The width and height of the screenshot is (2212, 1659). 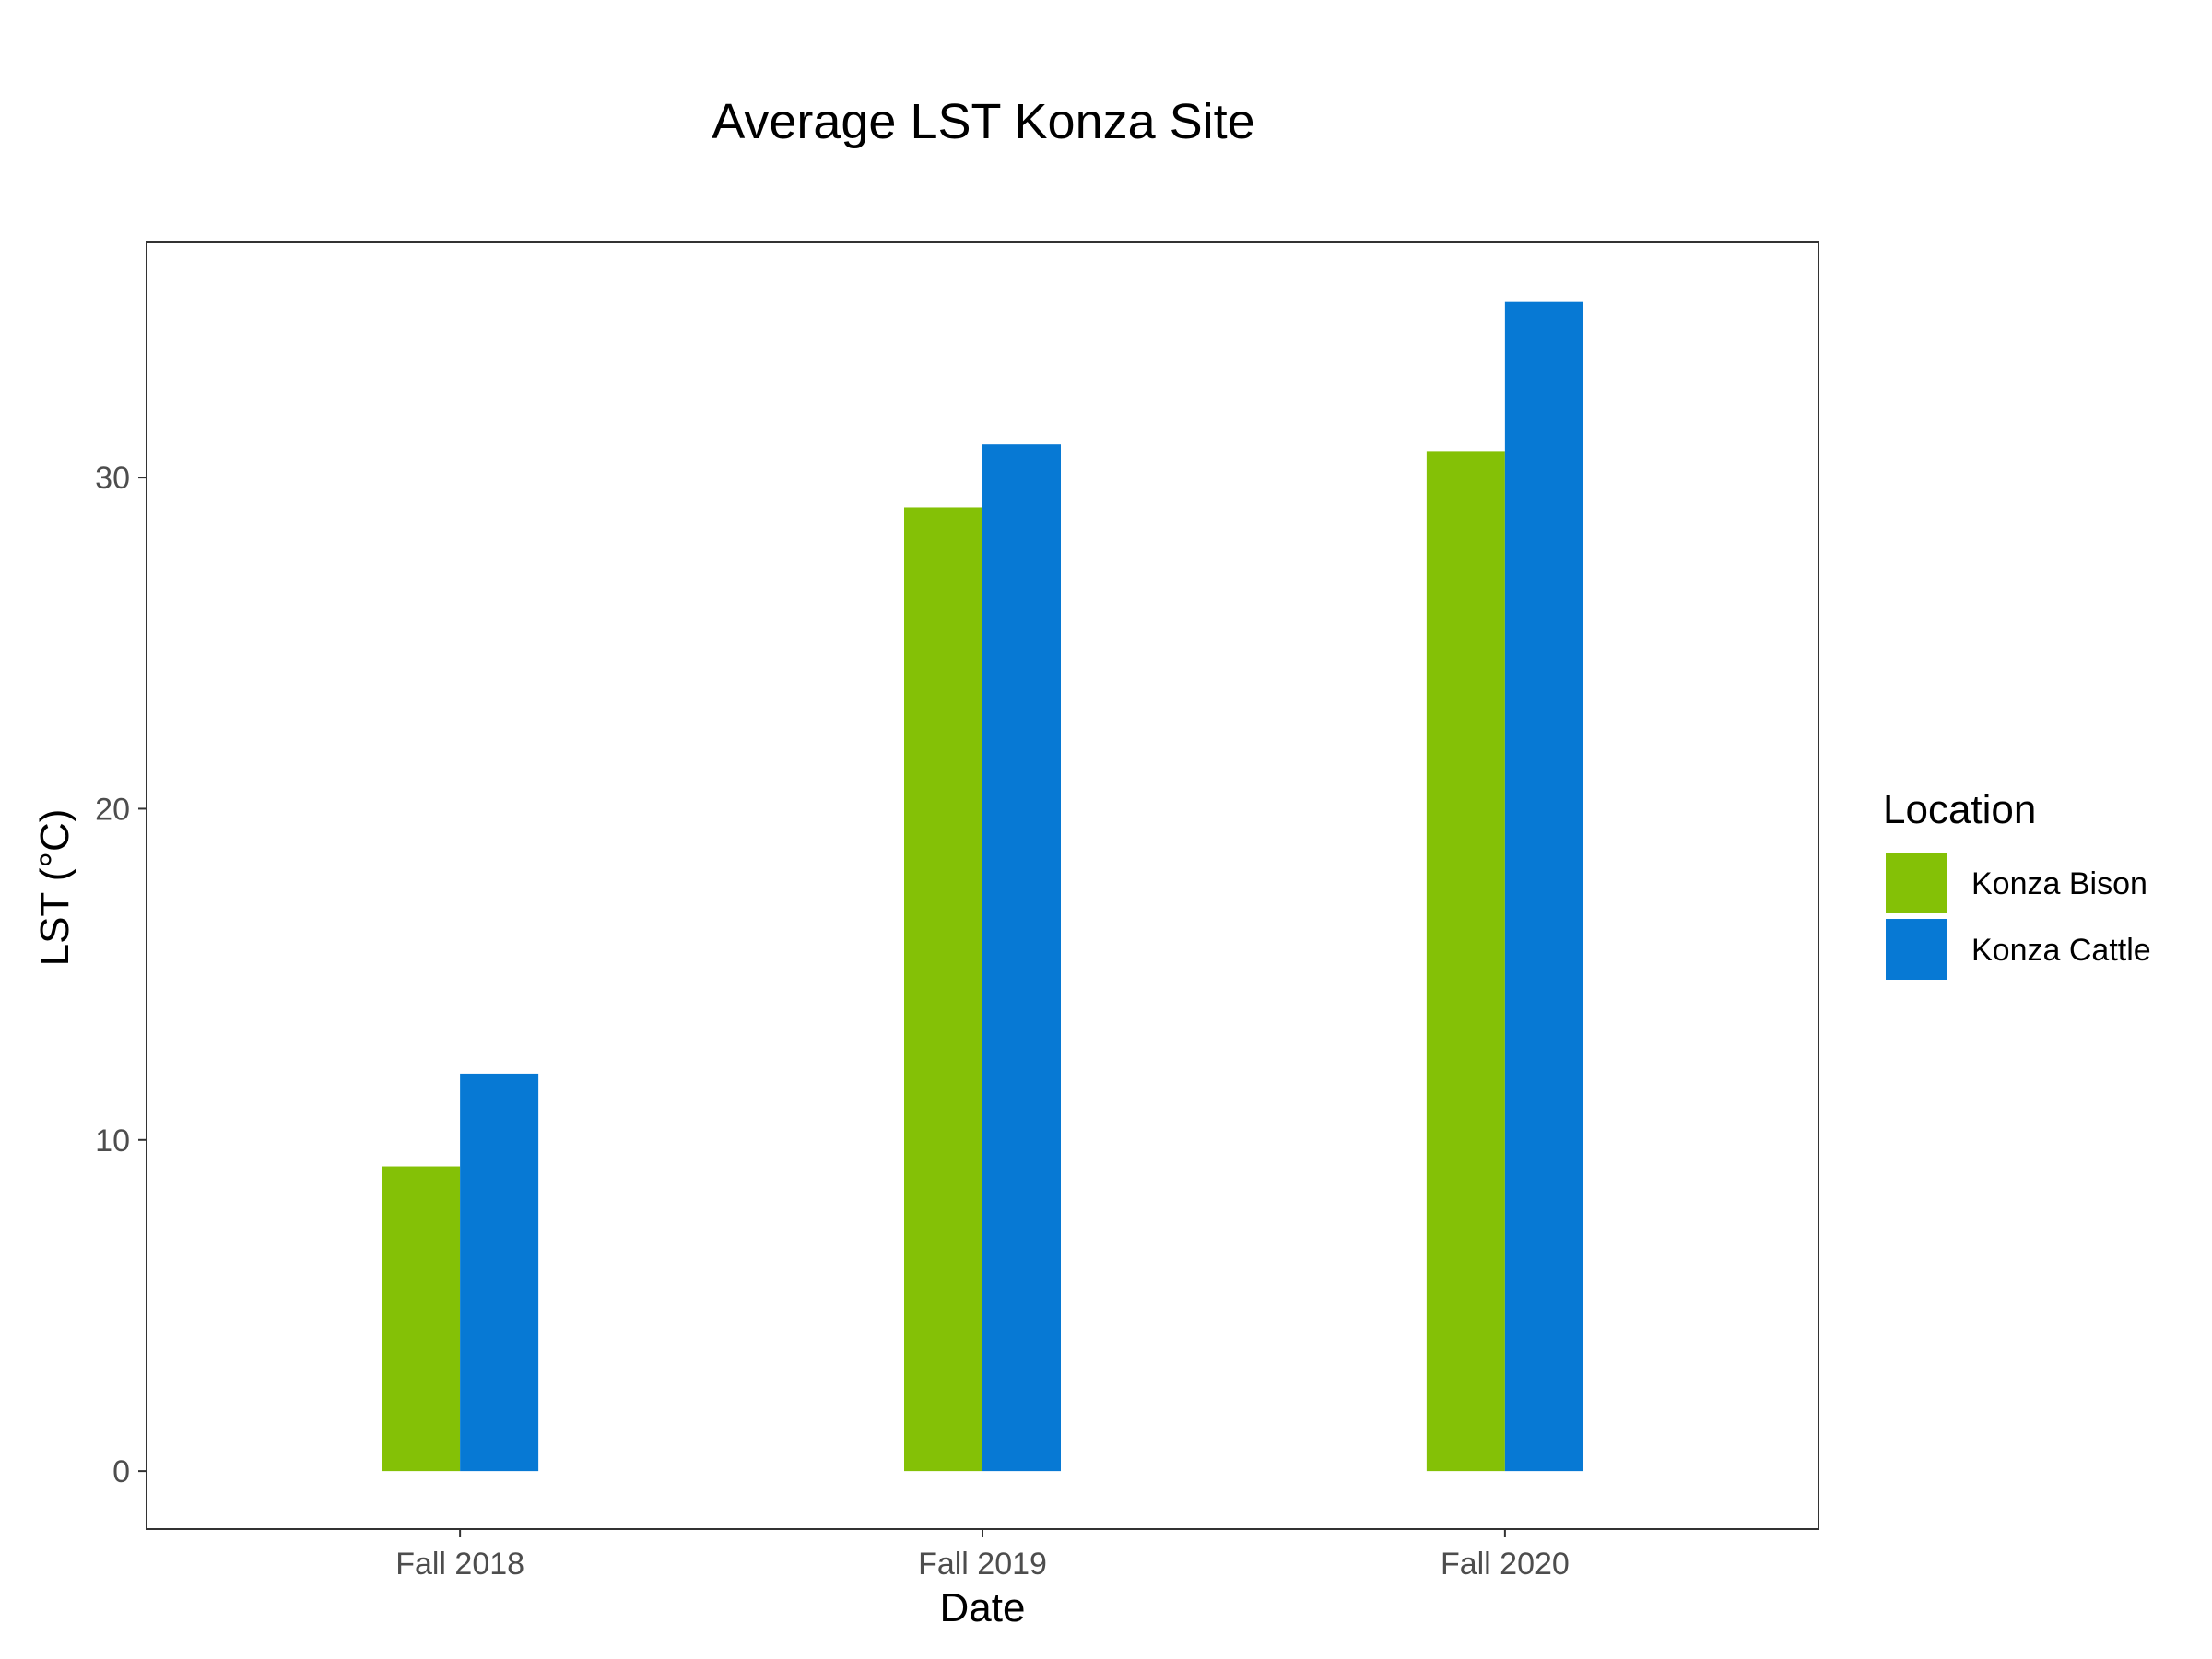 What do you see at coordinates (983, 121) in the screenshot?
I see `chart-title: Average LST Konza Site` at bounding box center [983, 121].